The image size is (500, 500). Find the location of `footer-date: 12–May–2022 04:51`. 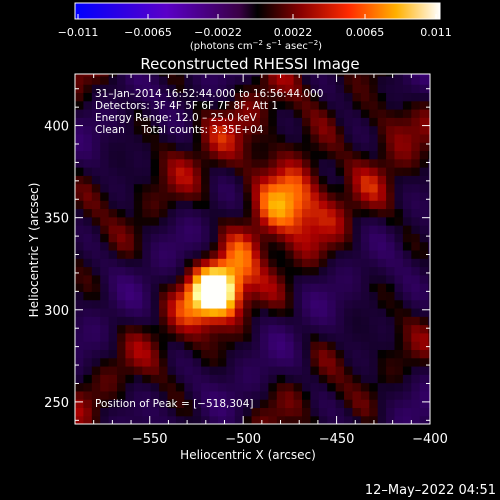

footer-date: 12–May–2022 04:51 is located at coordinates (430, 490).